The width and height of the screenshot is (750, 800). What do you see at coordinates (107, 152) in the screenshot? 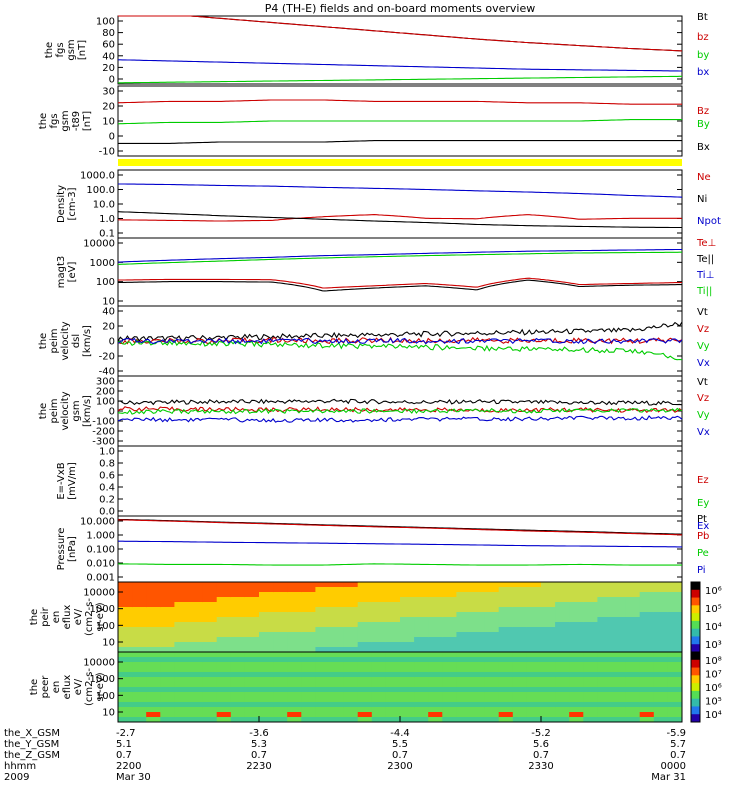
I see `y-tick-label: -10` at bounding box center [107, 152].